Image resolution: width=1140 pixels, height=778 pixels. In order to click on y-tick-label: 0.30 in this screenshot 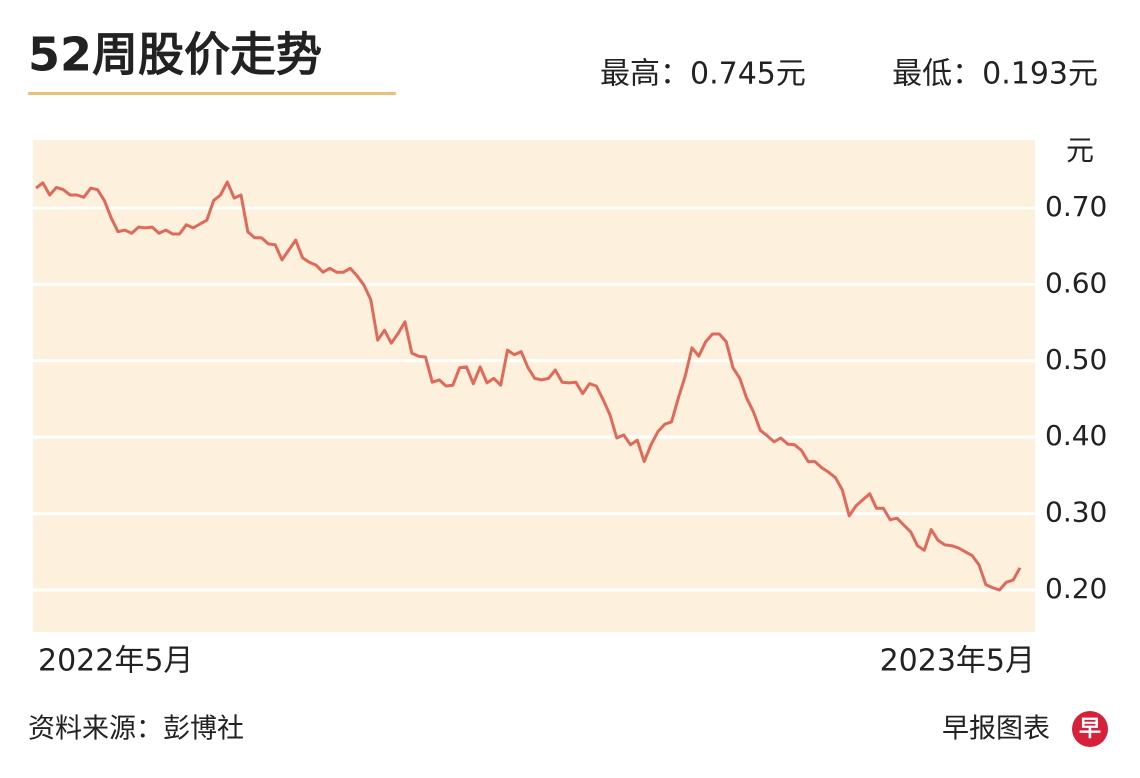, I will do `click(1076, 512)`.